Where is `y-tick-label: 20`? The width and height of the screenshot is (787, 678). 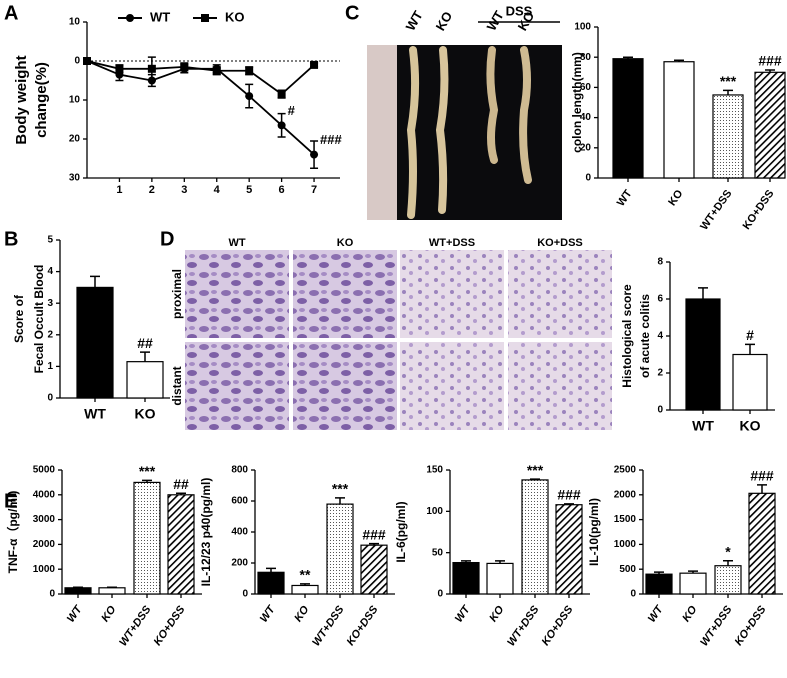
y-tick-label: 20 is located at coordinates (75, 139).